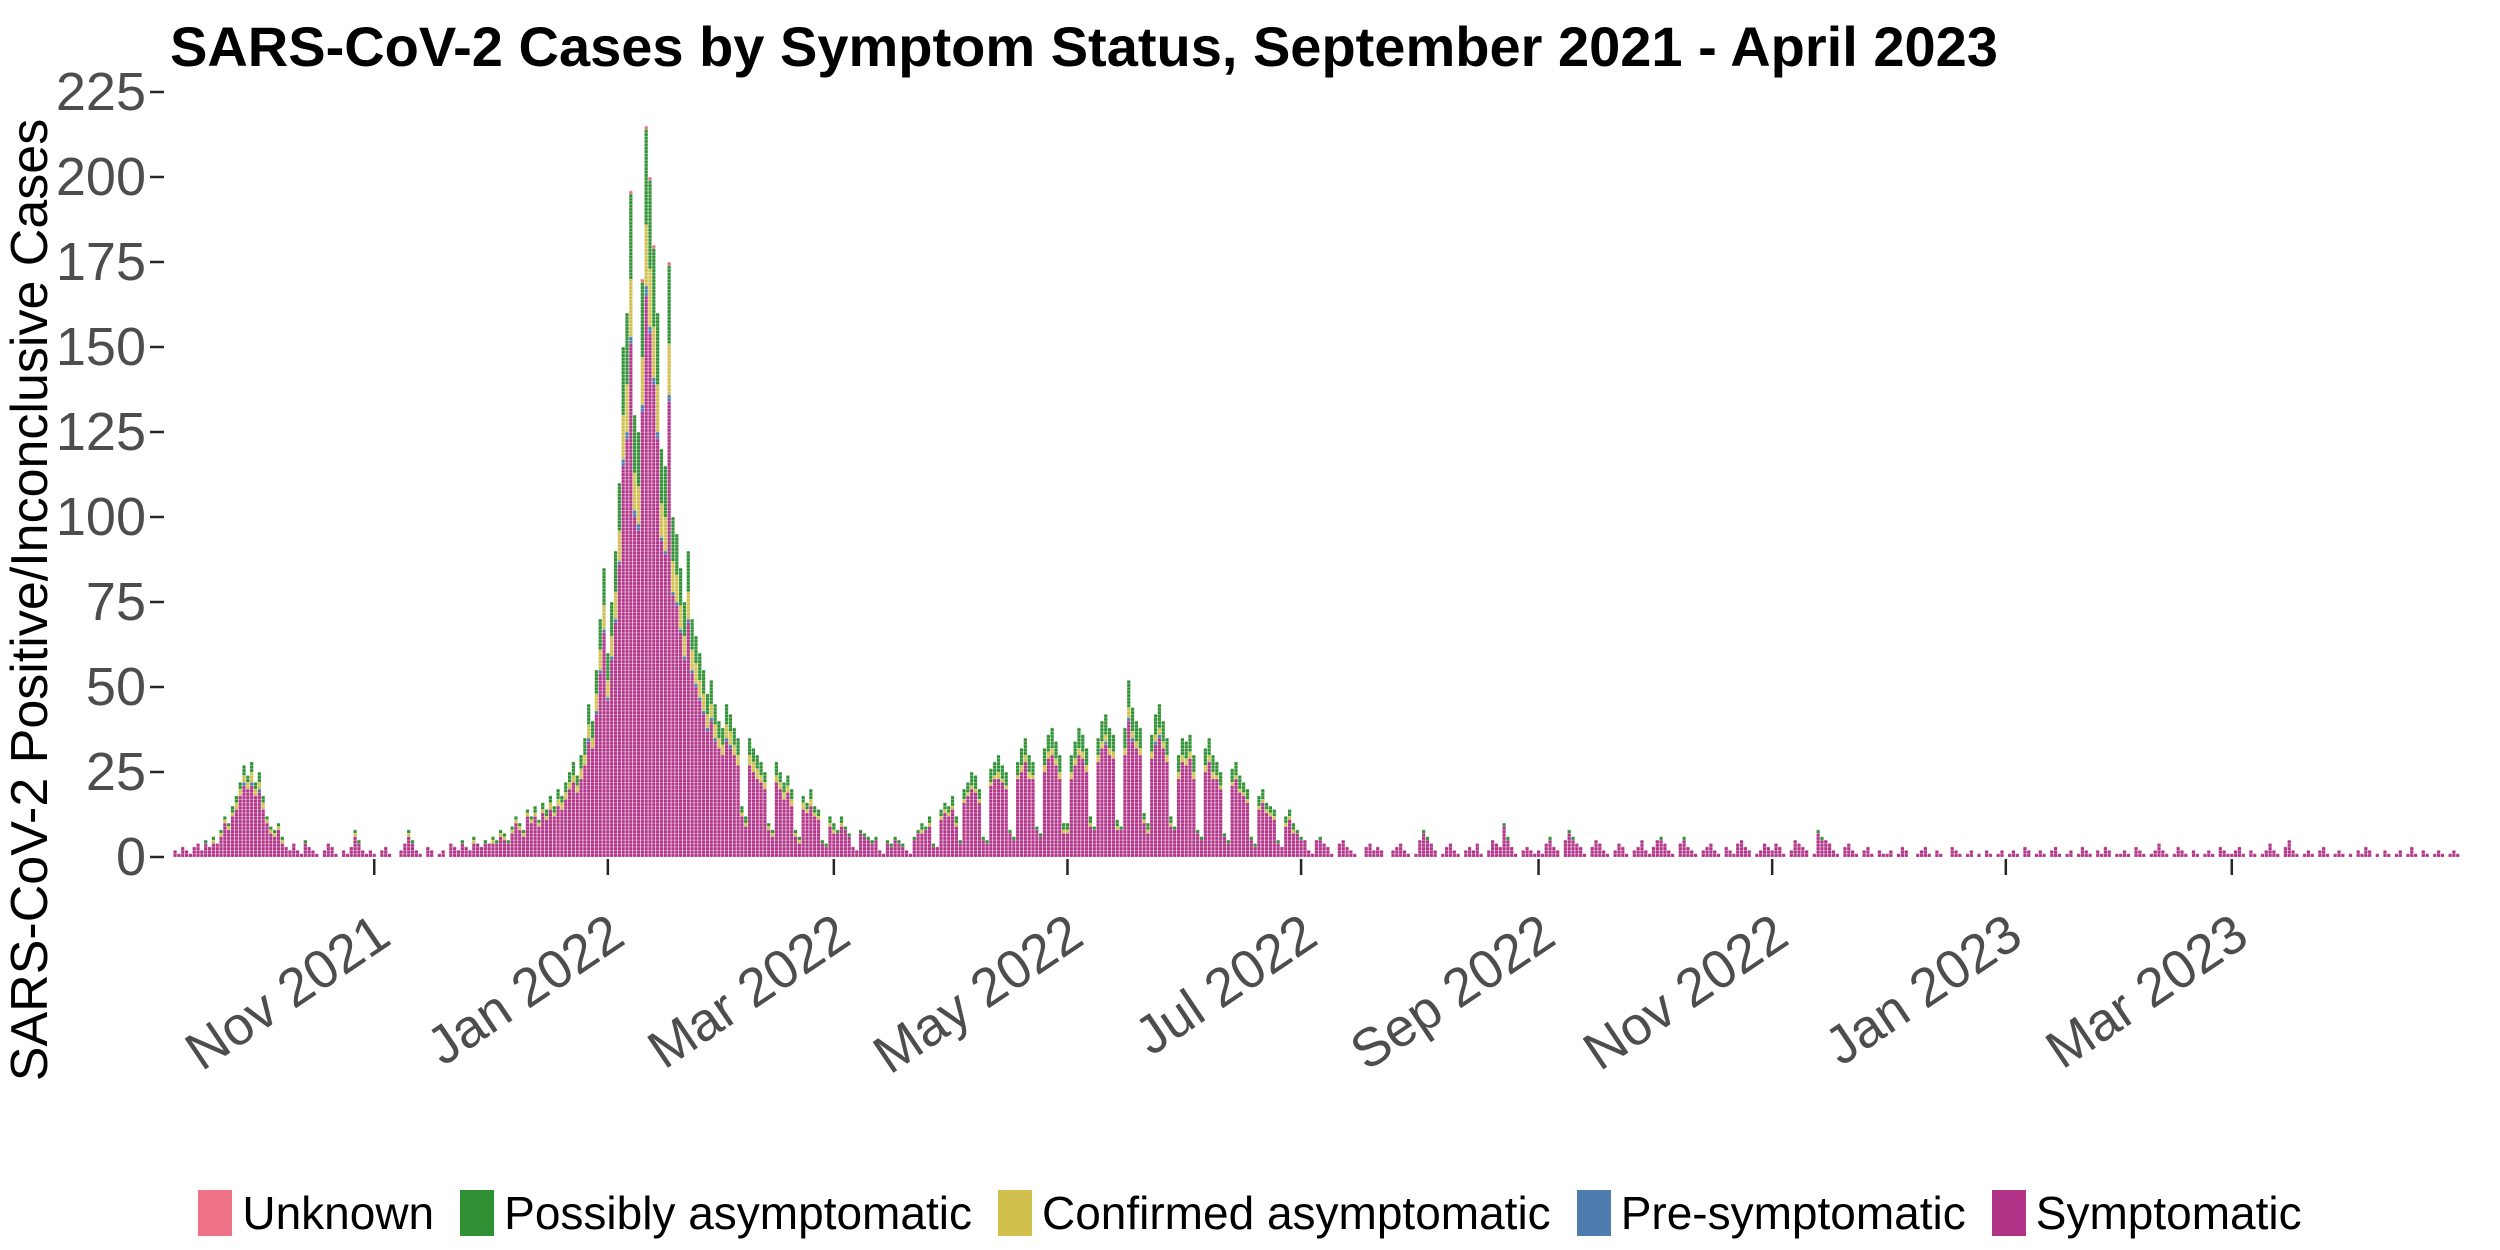 This screenshot has width=2500, height=1250. I want to click on y-tick-label: 75, so click(115, 602).